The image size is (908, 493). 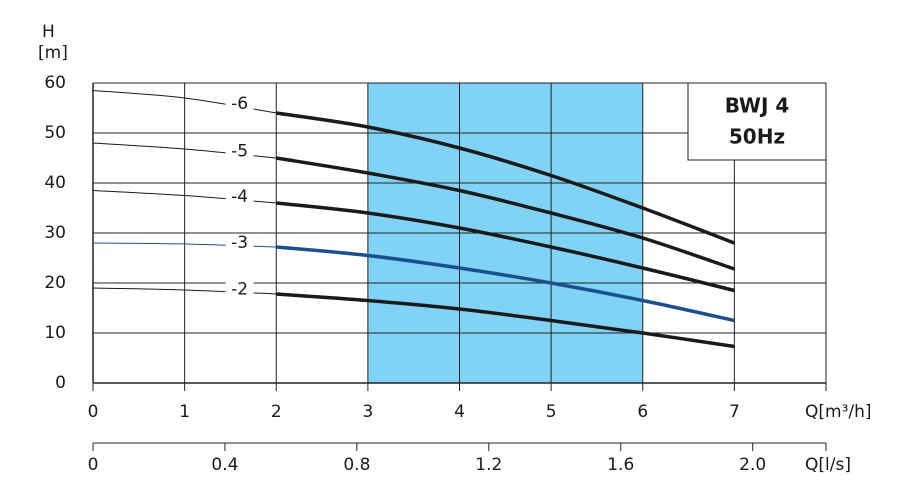 I want to click on y-tick-label: 50, so click(x=55, y=133).